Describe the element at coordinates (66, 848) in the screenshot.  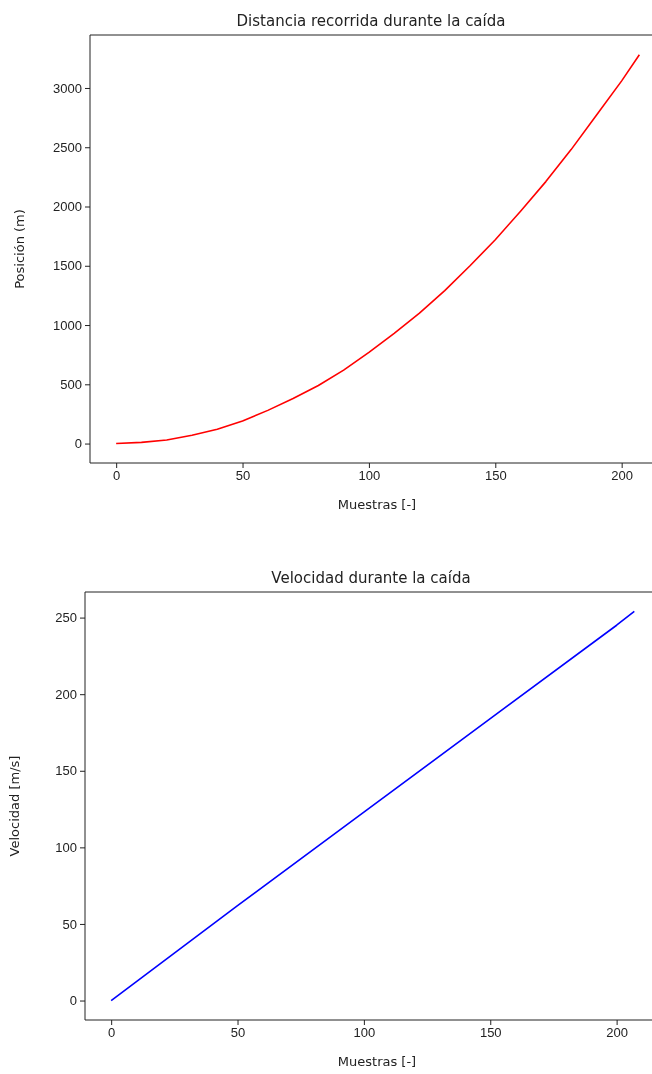
I see `y-tick-label: 100` at that location.